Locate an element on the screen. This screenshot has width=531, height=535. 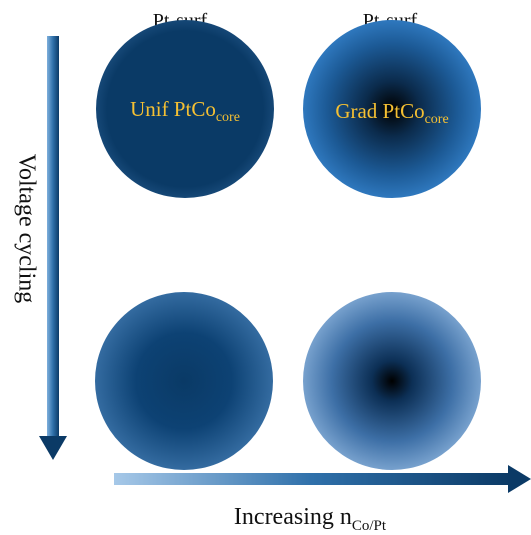
increasing-ratio-label-main: Increasing n is located at coordinates (292, 517).